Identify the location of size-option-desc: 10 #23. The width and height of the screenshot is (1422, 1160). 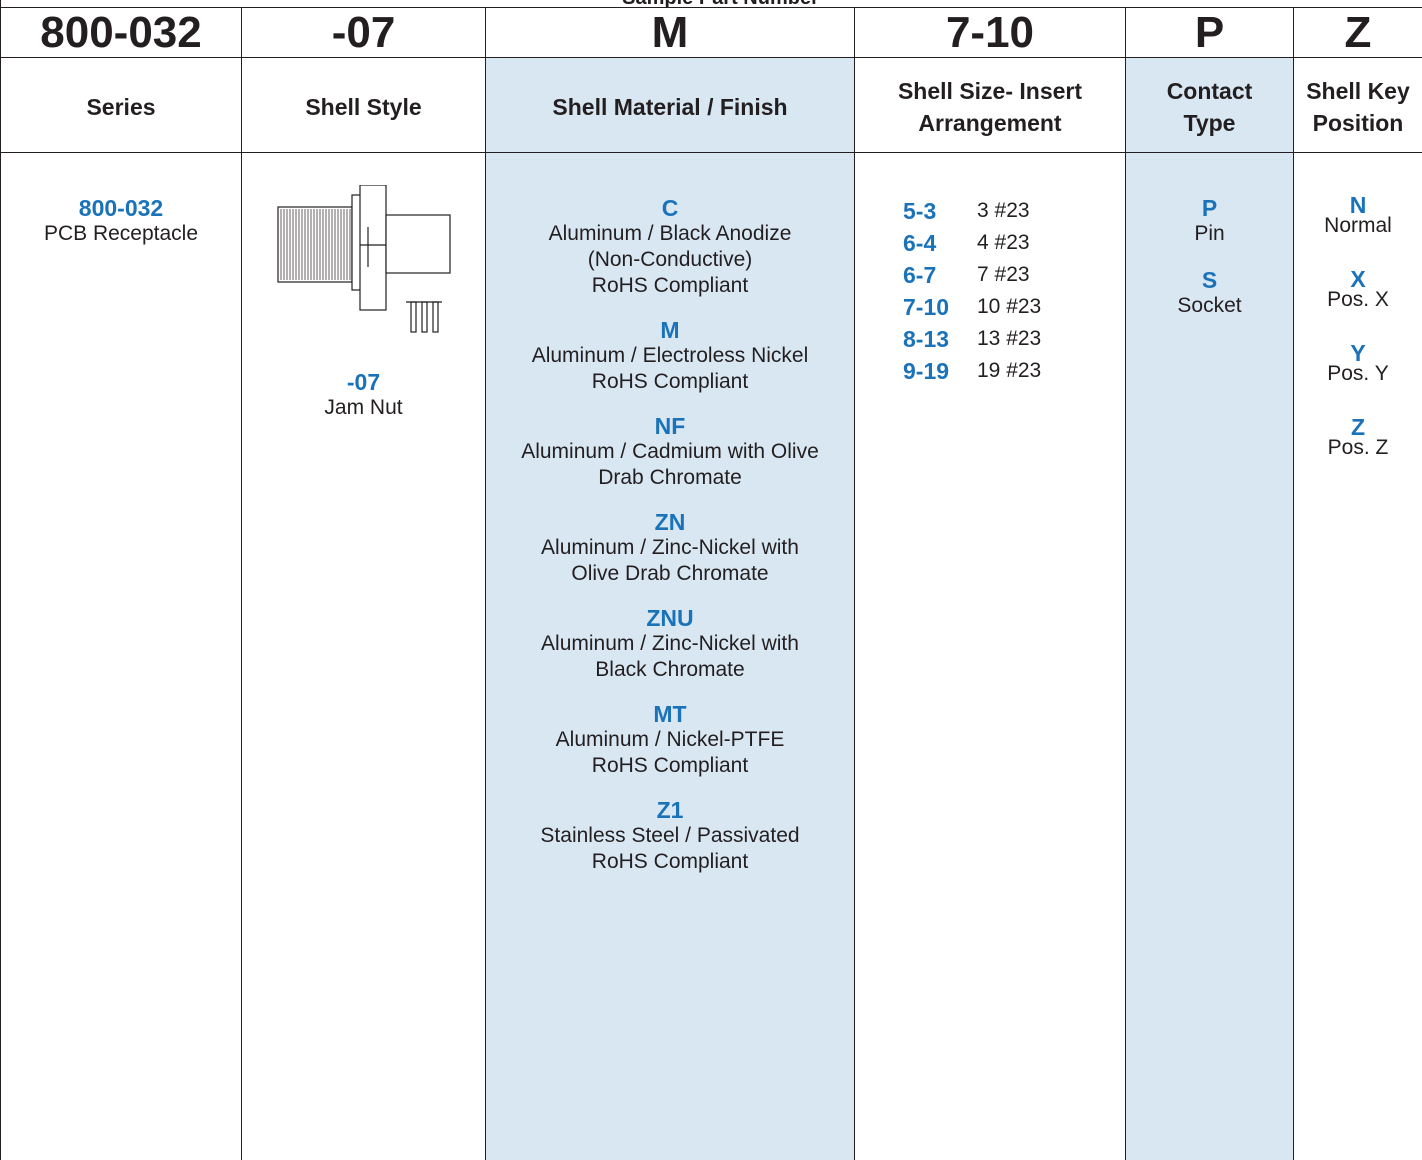
(1009, 306).